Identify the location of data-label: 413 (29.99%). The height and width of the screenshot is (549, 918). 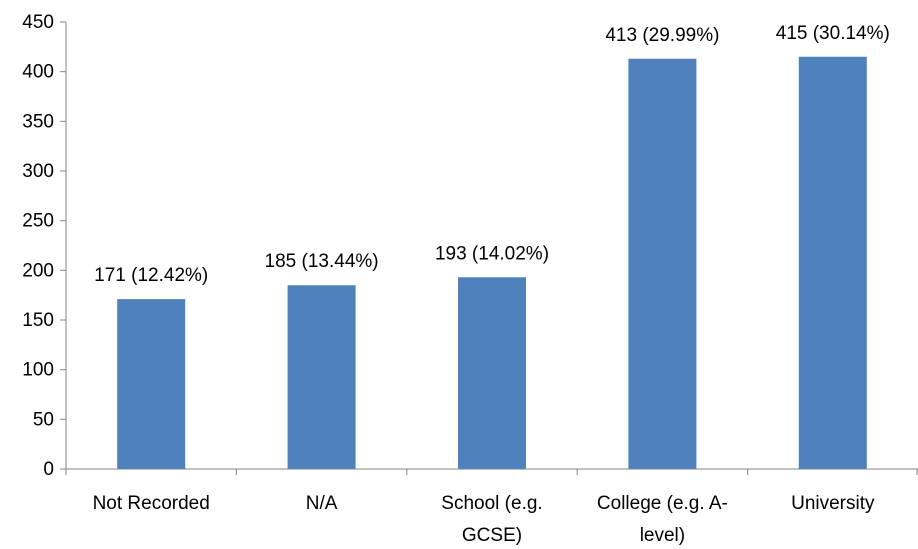
(662, 35).